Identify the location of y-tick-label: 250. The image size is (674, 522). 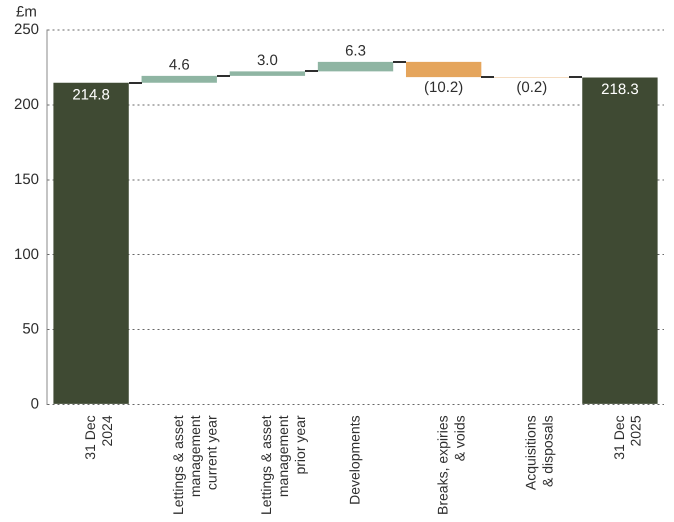
(27, 29).